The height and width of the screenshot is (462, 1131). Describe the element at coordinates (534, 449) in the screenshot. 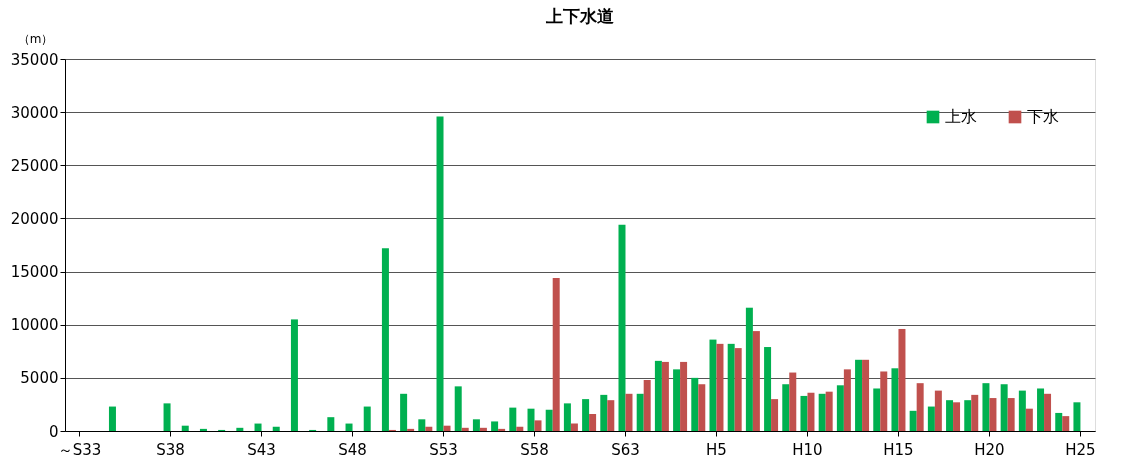

I see `x-tick-label: S58` at that location.